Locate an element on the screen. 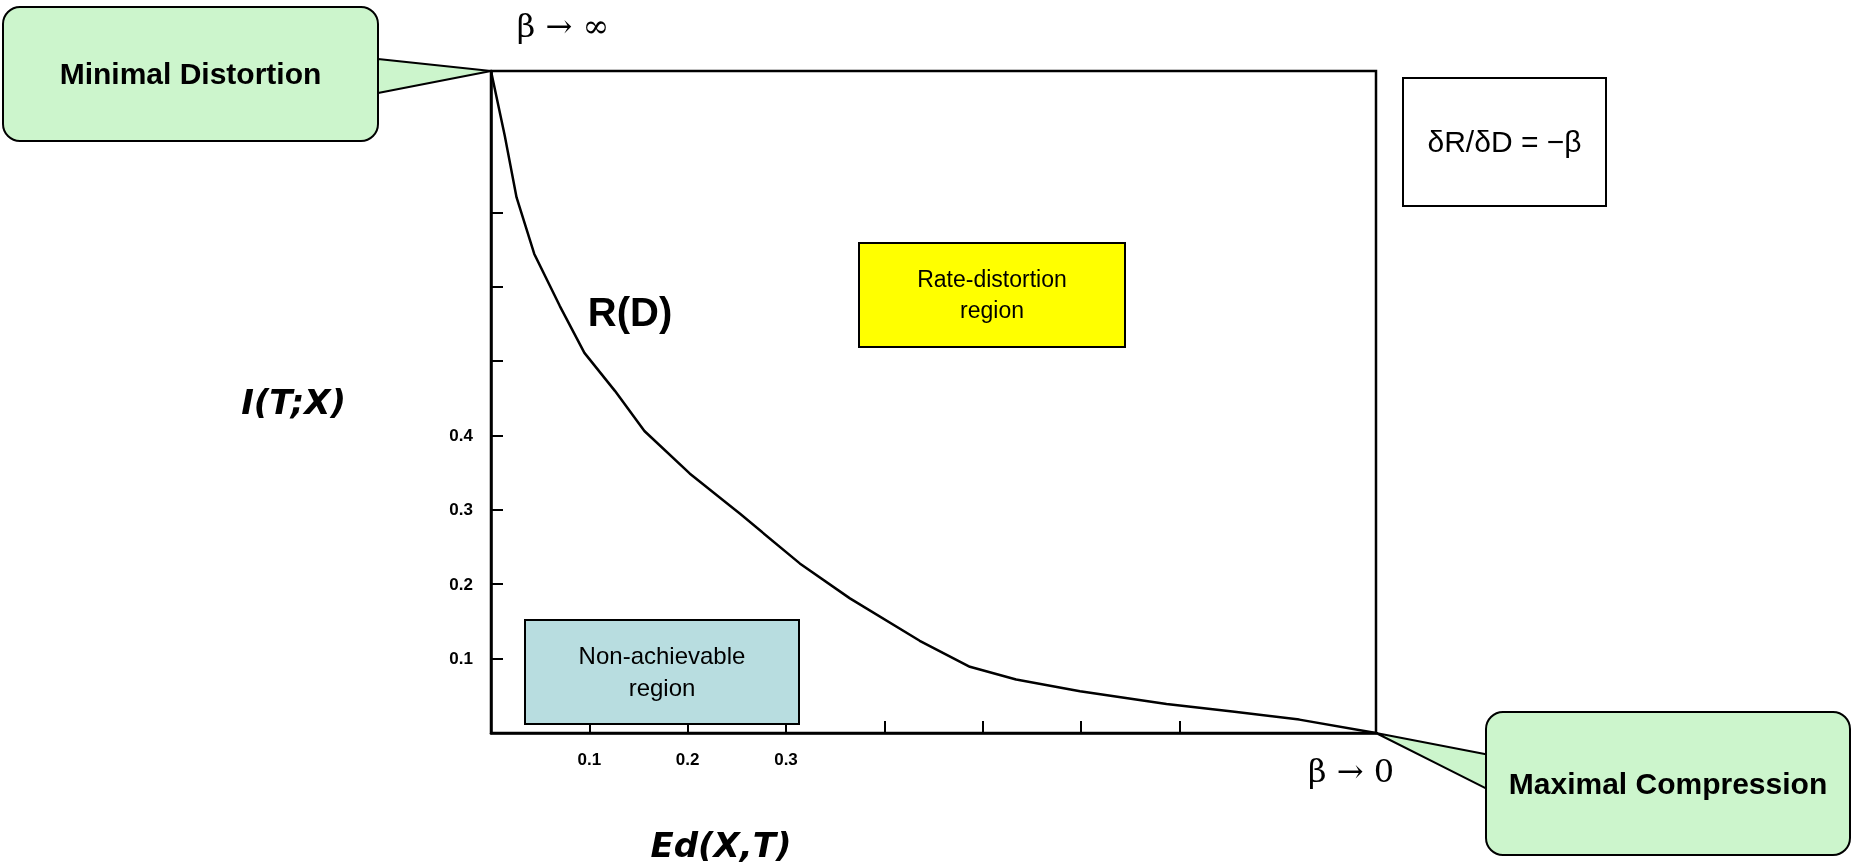 The width and height of the screenshot is (1858, 862). x-axis-title: Ed(X,T) is located at coordinates (721, 843).